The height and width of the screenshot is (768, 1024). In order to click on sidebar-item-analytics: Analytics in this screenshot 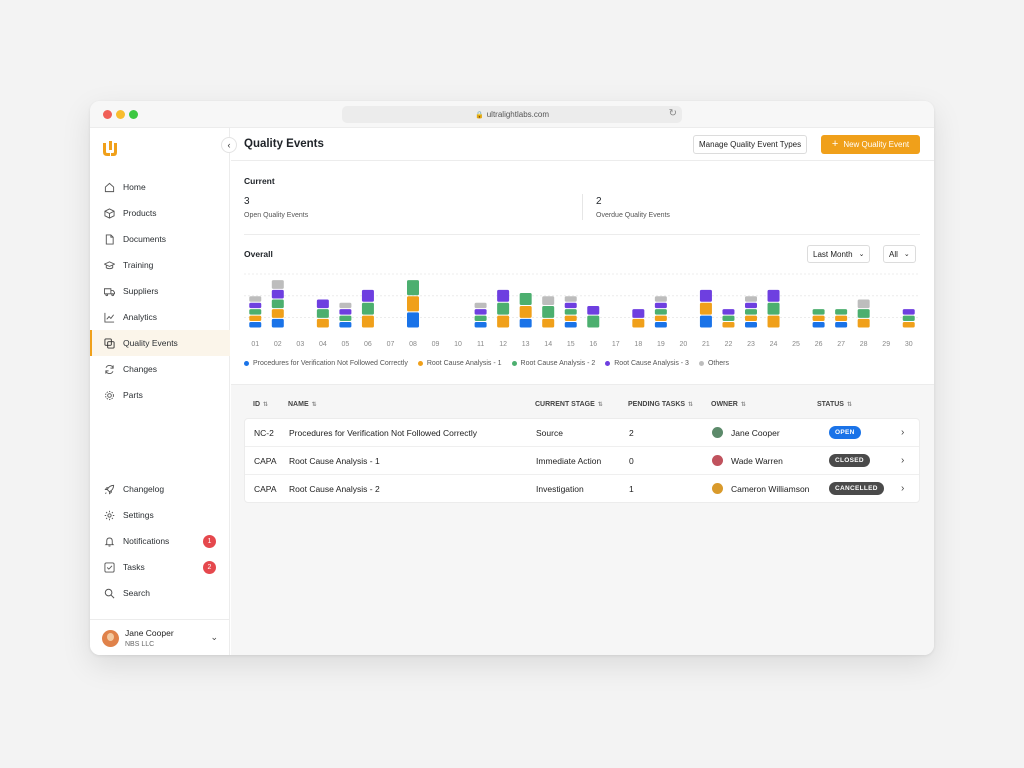, I will do `click(160, 317)`.